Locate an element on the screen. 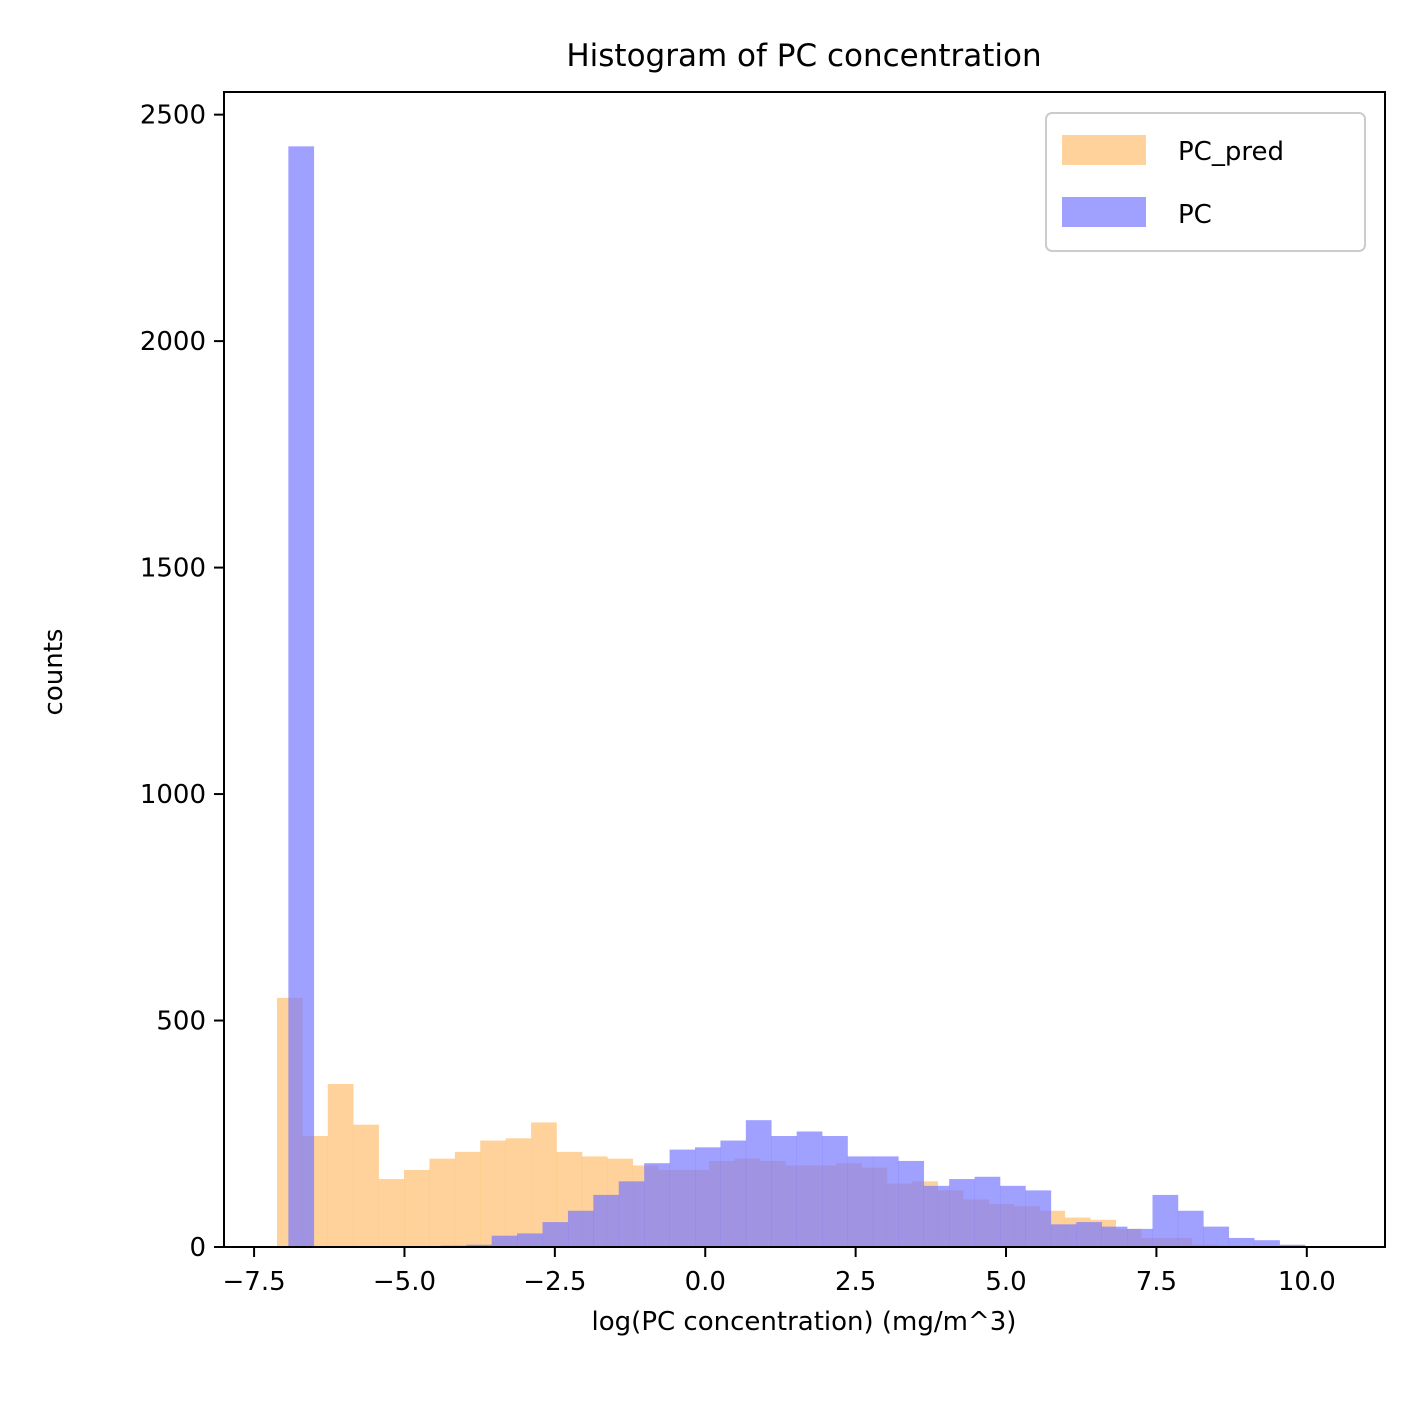 This screenshot has height=1411, width=1416. y-tick-label: 0 is located at coordinates (197, 1248).